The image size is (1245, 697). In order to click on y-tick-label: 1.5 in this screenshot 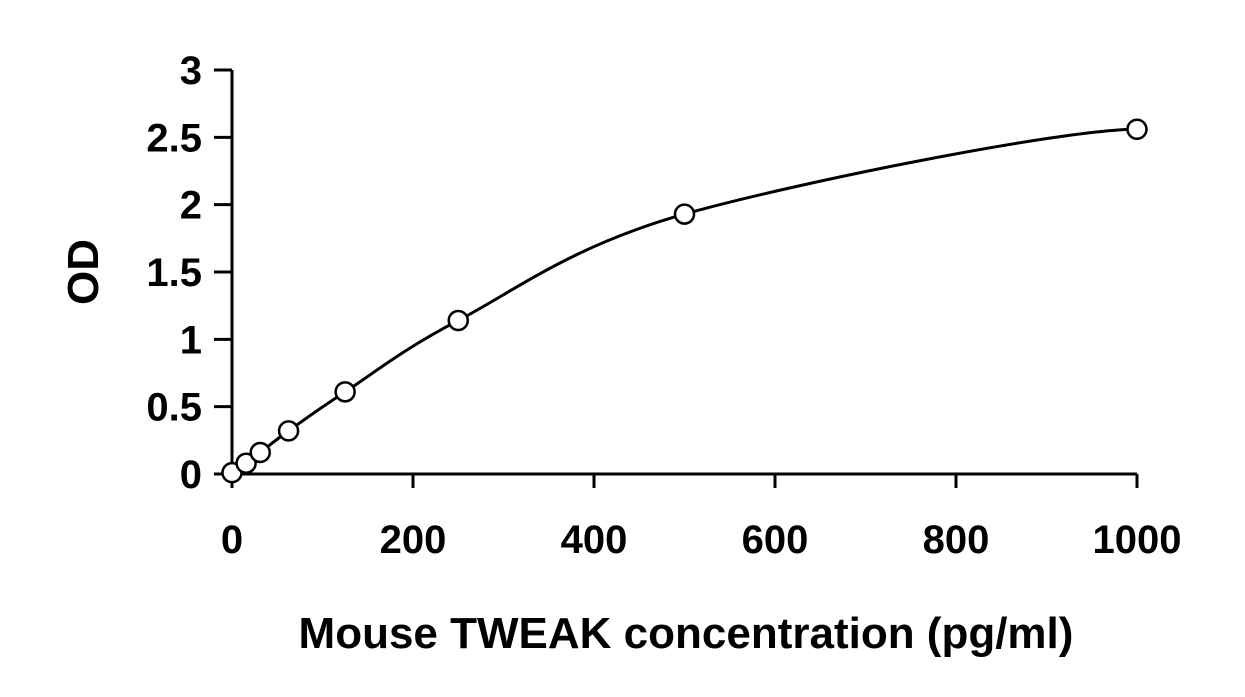, I will do `click(174, 273)`.